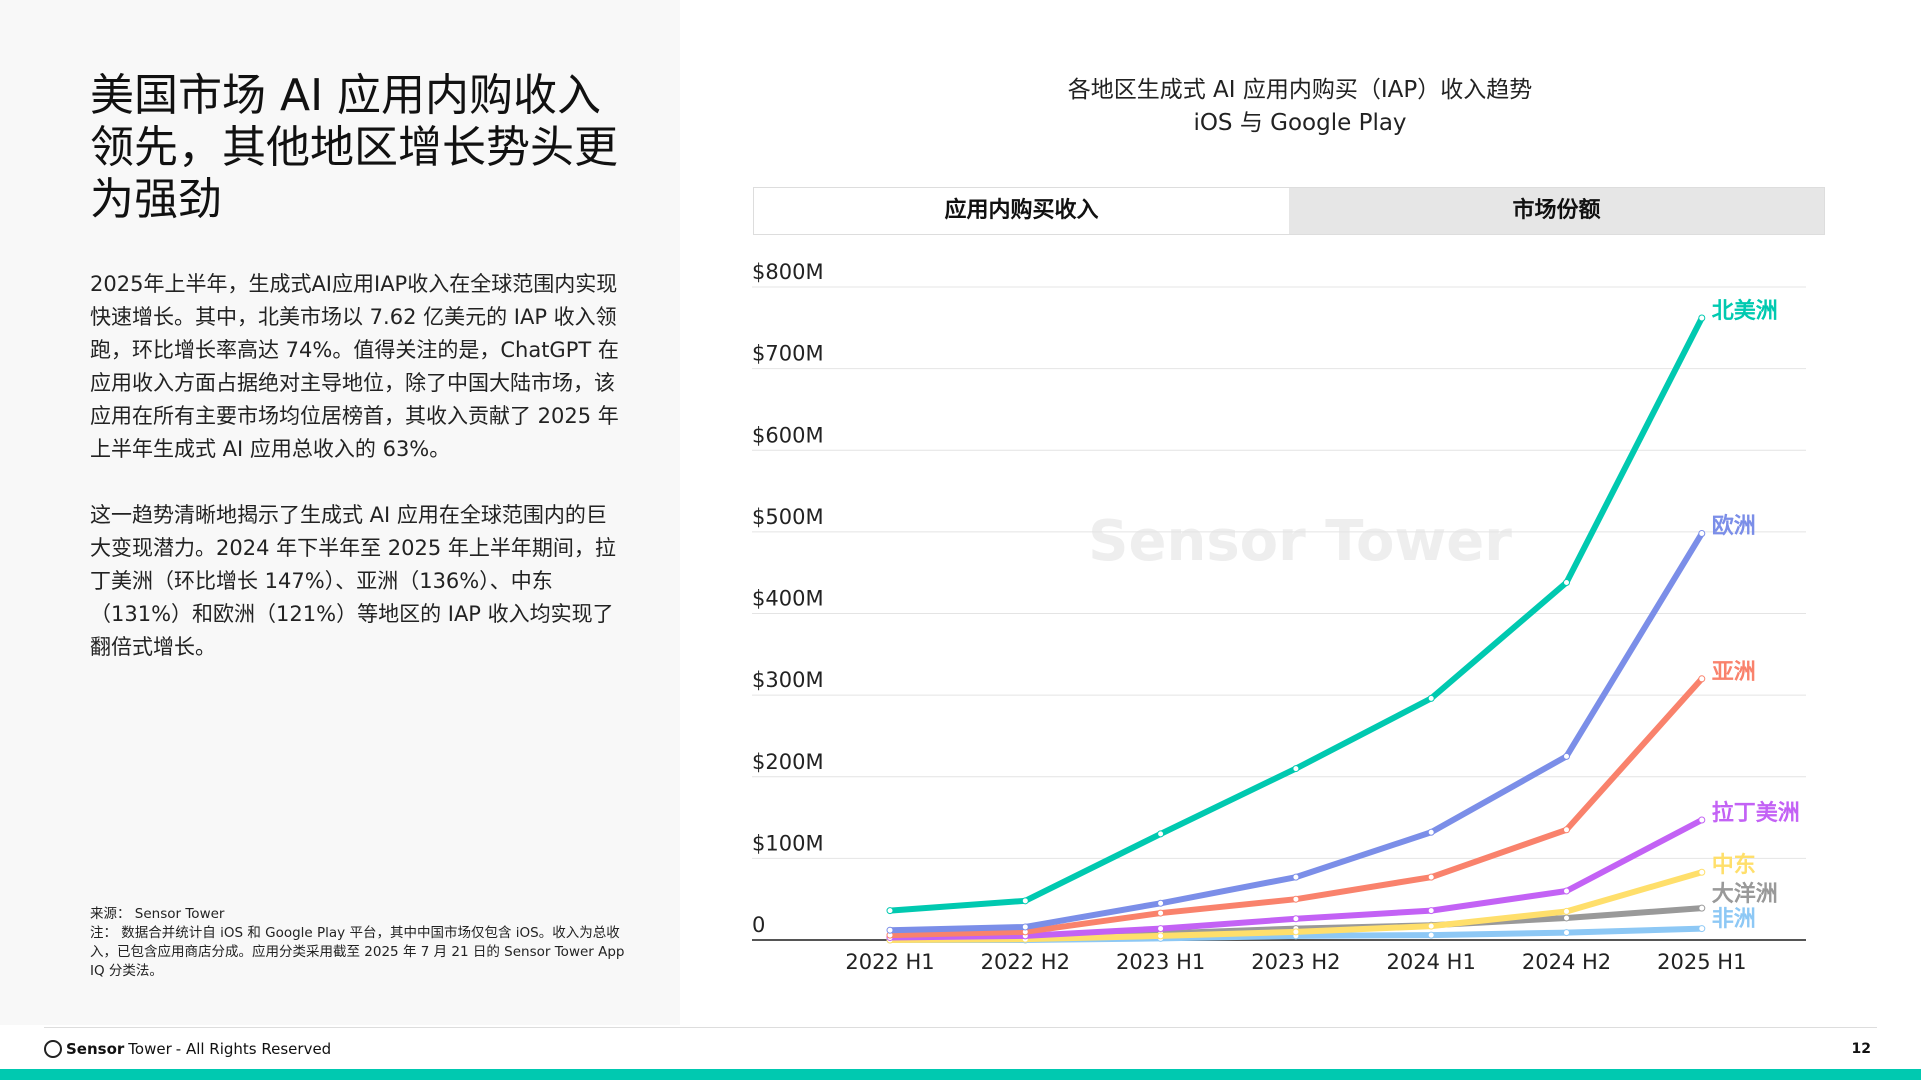  What do you see at coordinates (788, 272) in the screenshot?
I see `y-tick-label: $800M` at bounding box center [788, 272].